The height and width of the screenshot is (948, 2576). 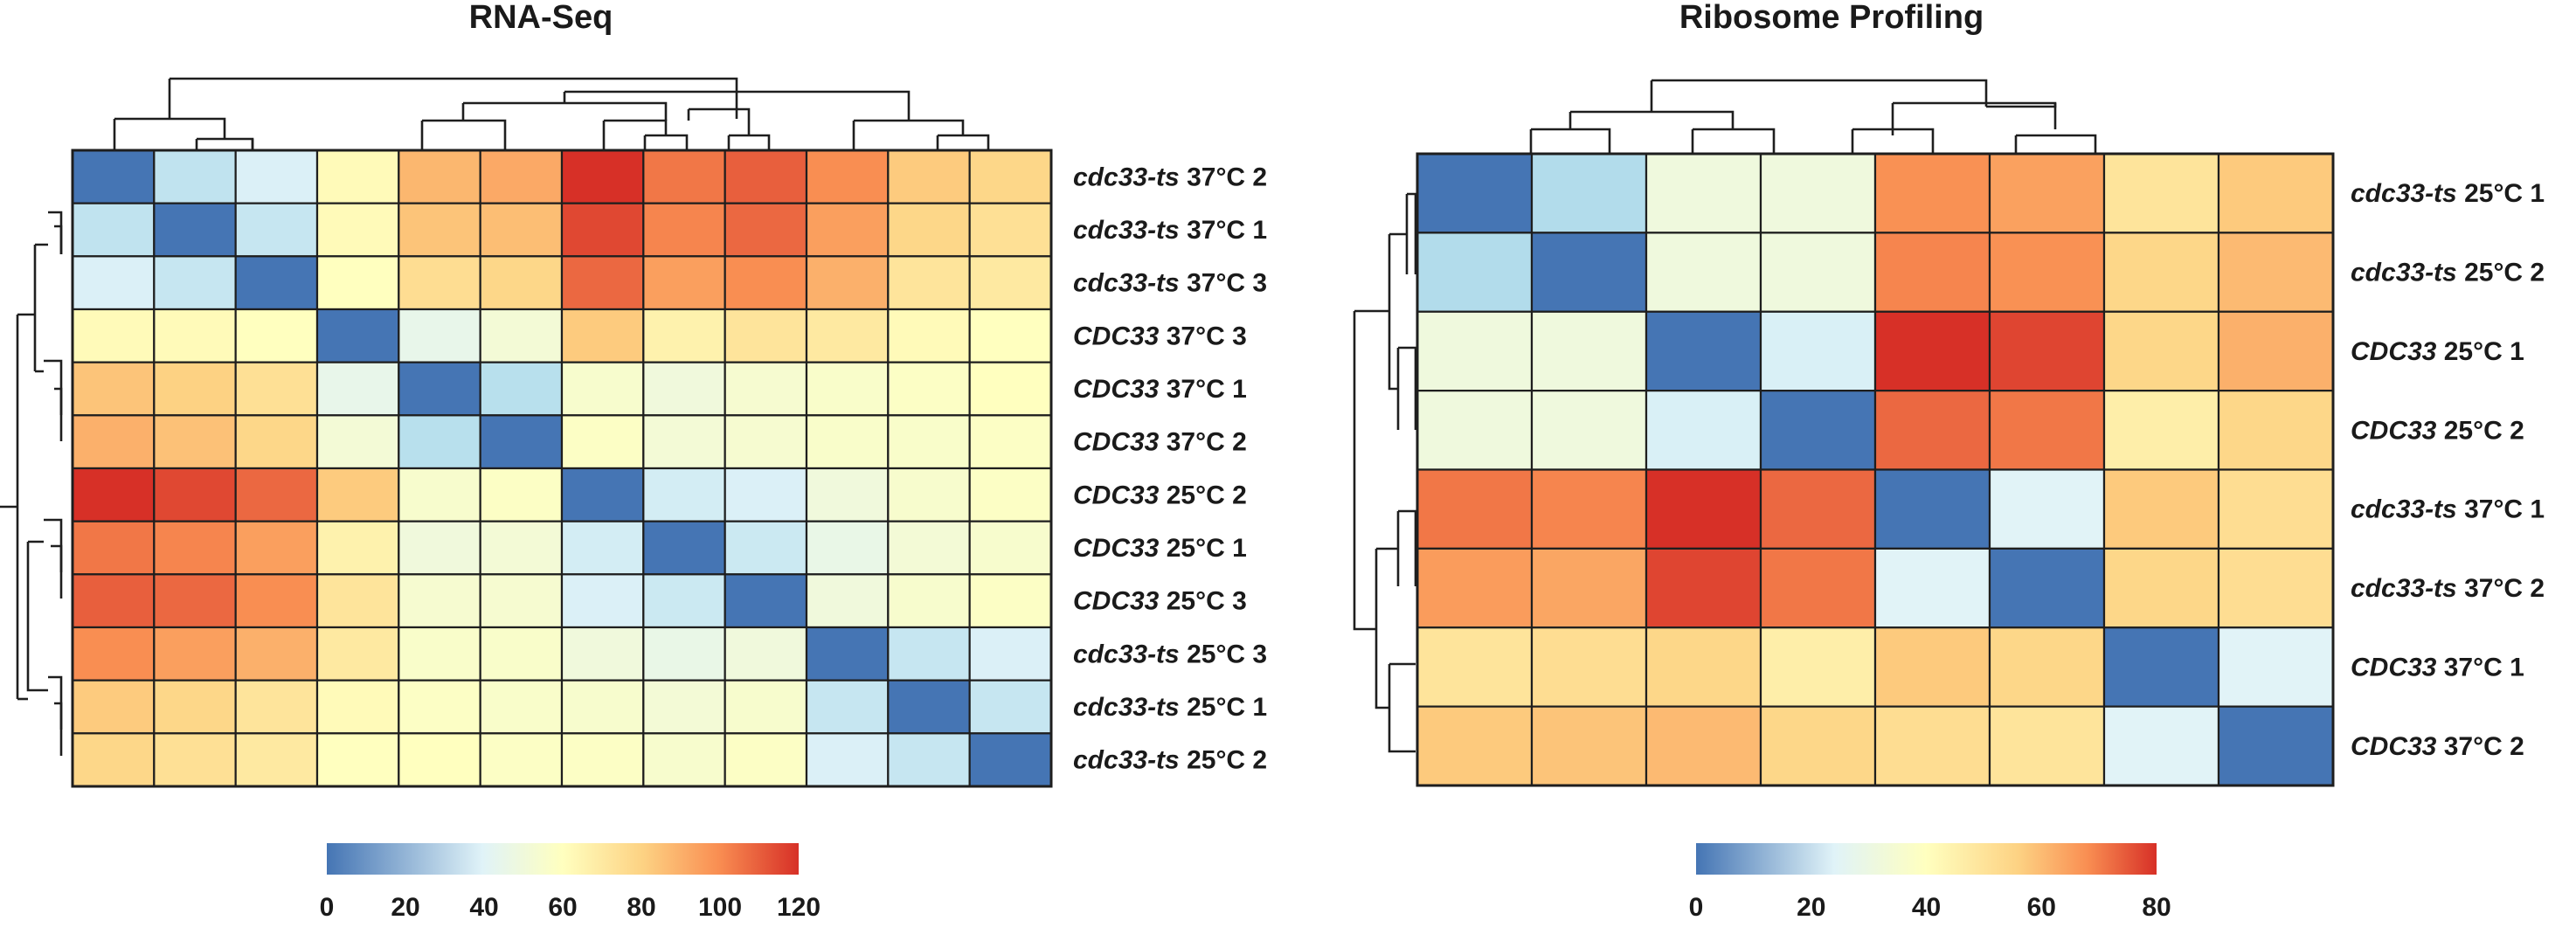 I want to click on rna-seq-cell-r7-c1, so click(x=195, y=548).